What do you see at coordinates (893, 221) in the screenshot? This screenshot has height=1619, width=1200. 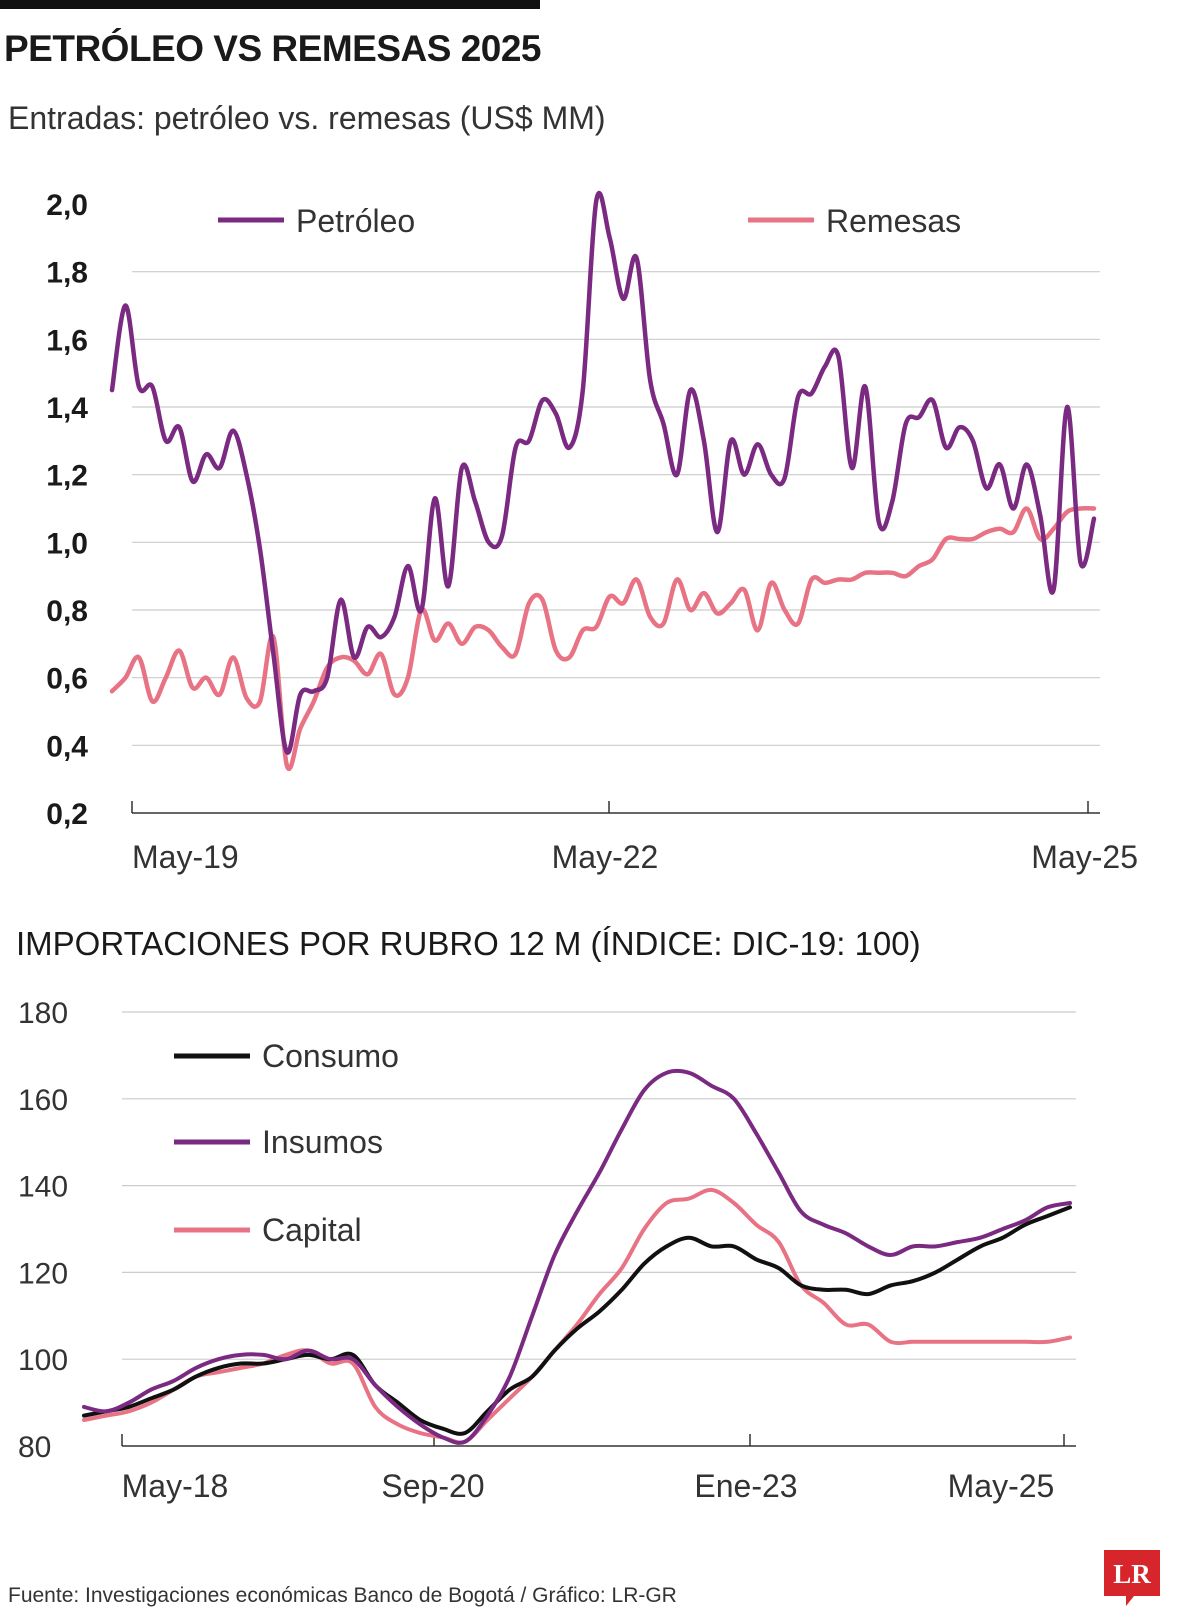 I see `legend-label: Remesas` at bounding box center [893, 221].